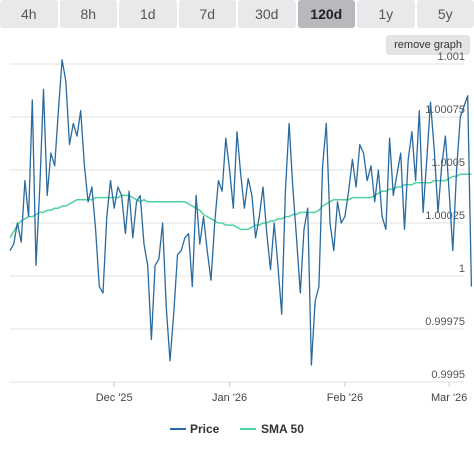  What do you see at coordinates (386, 14) in the screenshot?
I see `range-button-1y: 1y` at bounding box center [386, 14].